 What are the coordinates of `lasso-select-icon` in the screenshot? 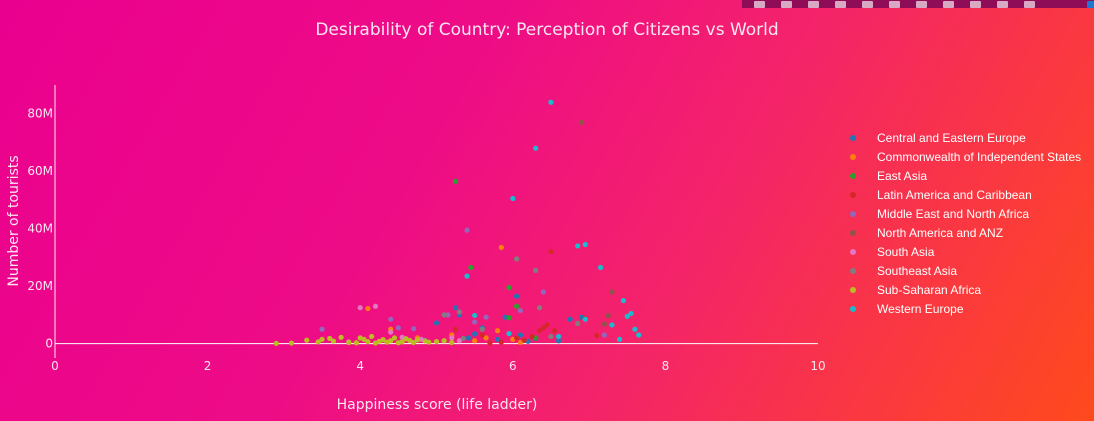 It's located at (867, 4).